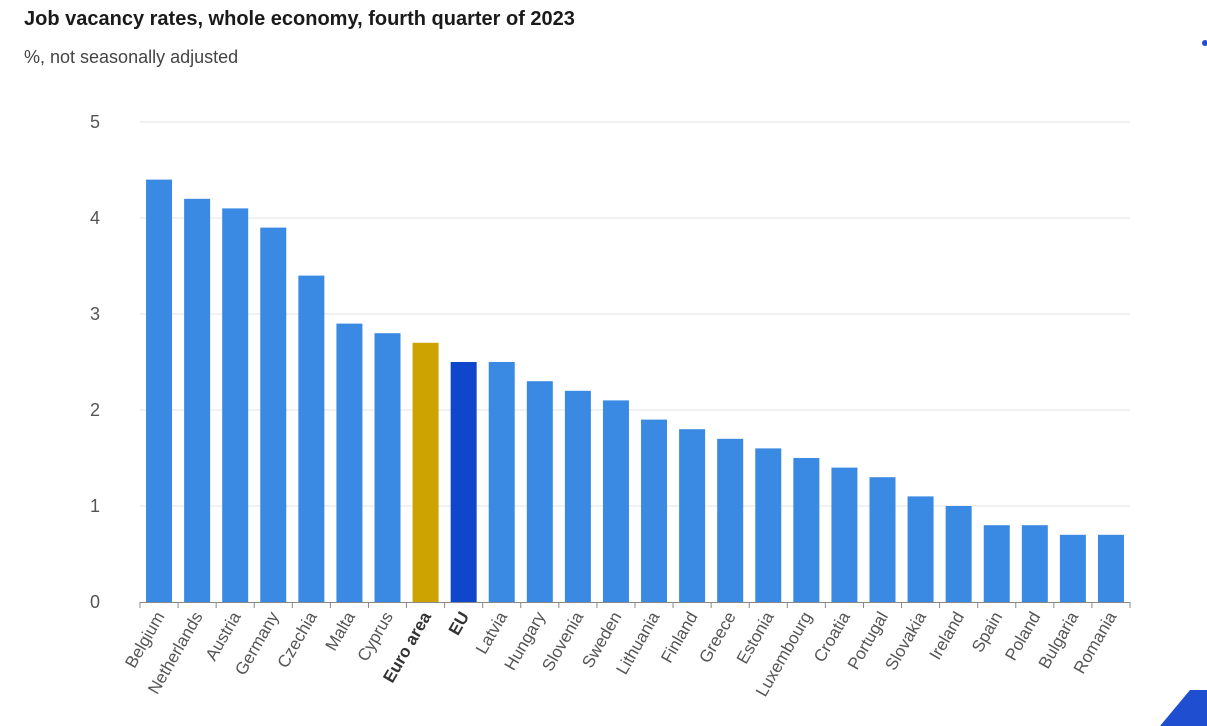 The image size is (1207, 726). What do you see at coordinates (95, 362) in the screenshot?
I see `y-axis-labels: 0 1 2 3 4 5` at bounding box center [95, 362].